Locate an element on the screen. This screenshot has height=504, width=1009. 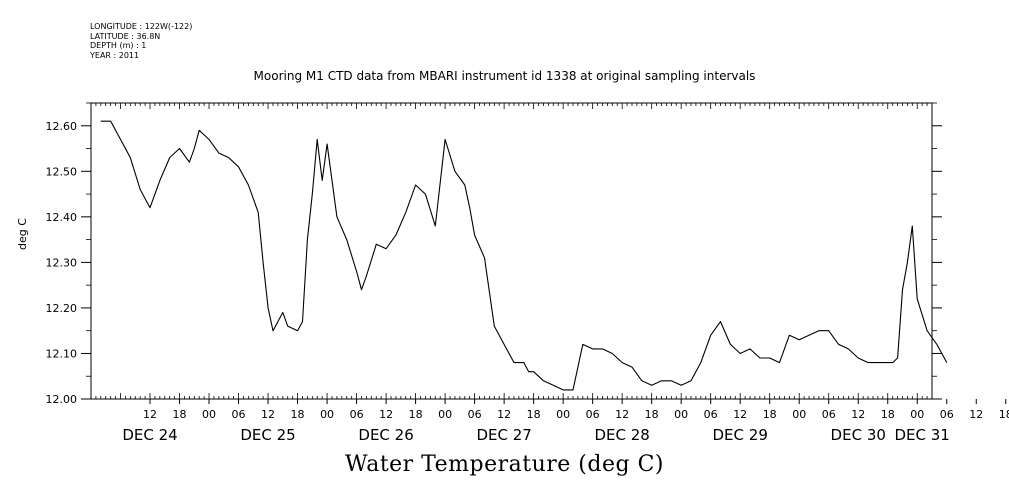
y-tick-label: 12.00 is located at coordinates (62, 399).